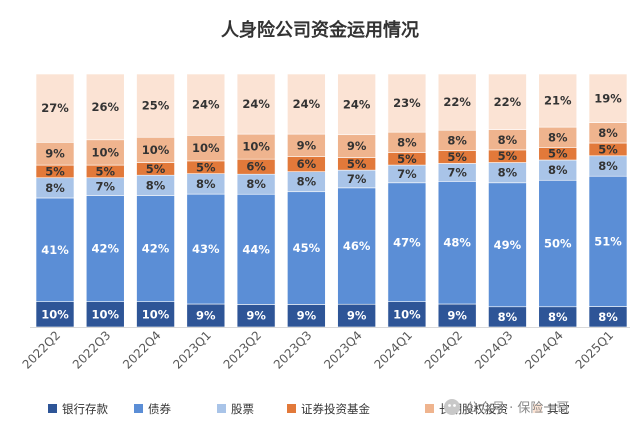 The width and height of the screenshot is (640, 435). I want to click on legend-item: 股票, so click(235, 409).